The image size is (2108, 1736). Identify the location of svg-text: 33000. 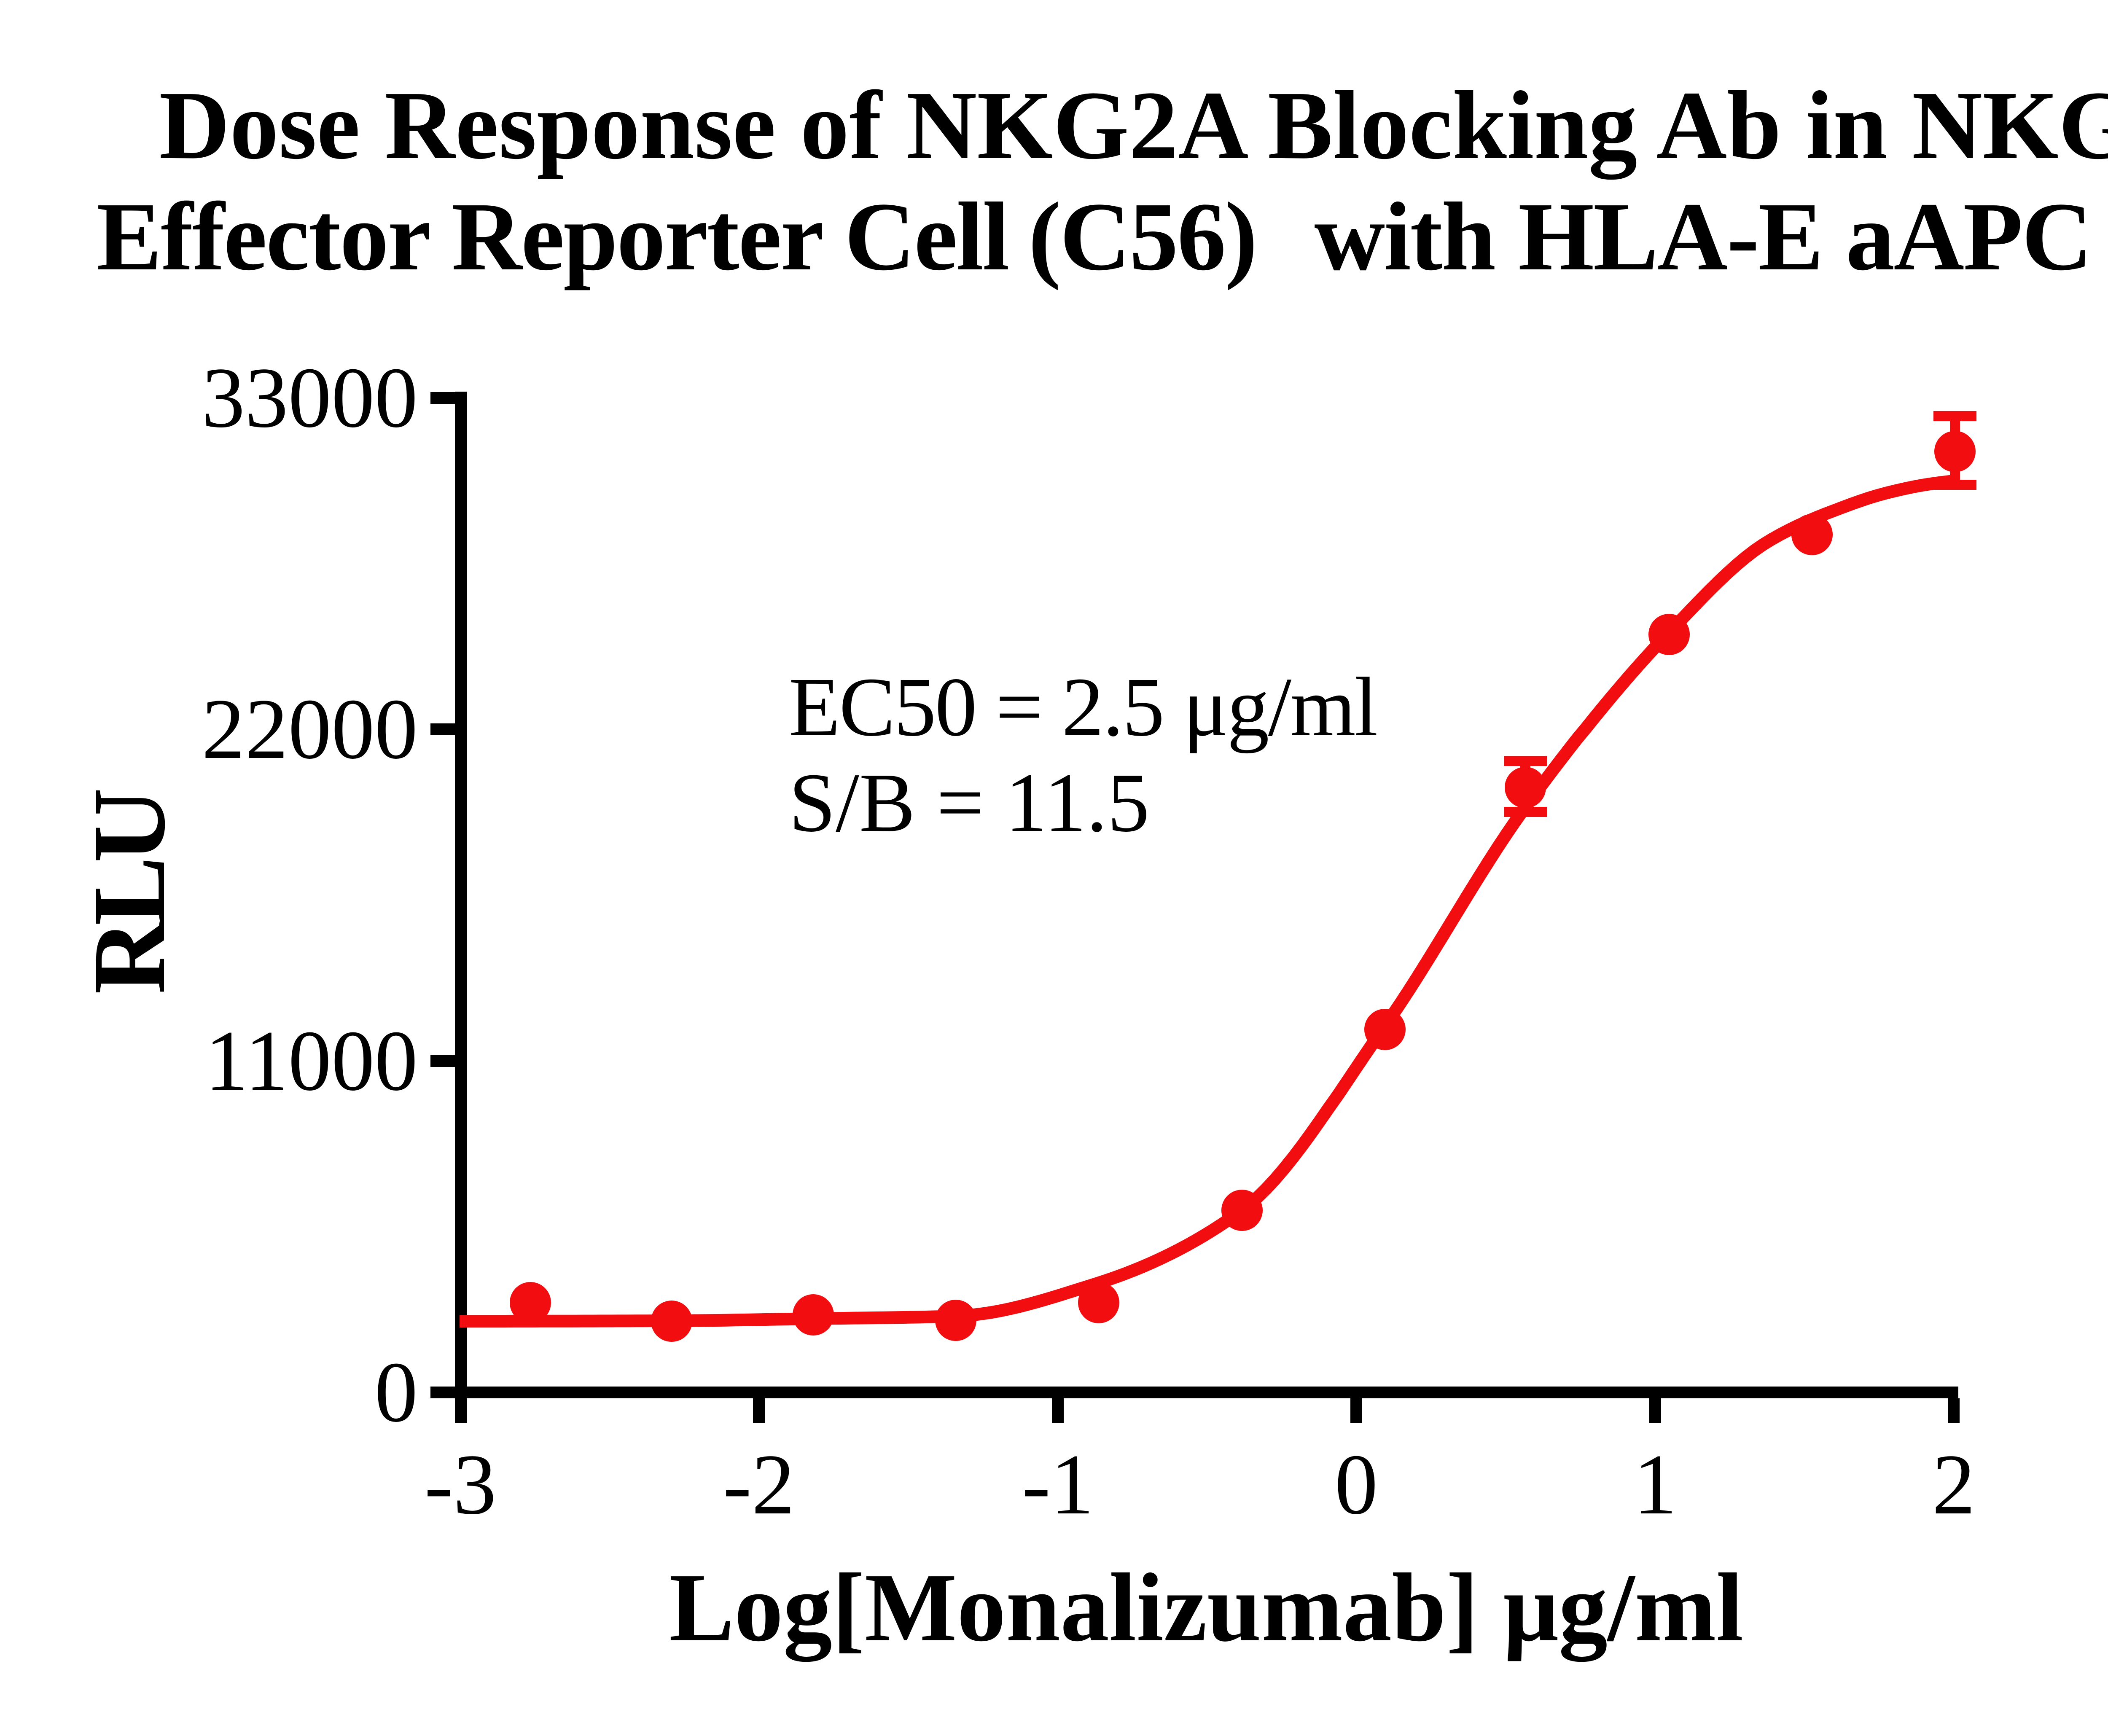
(310, 398).